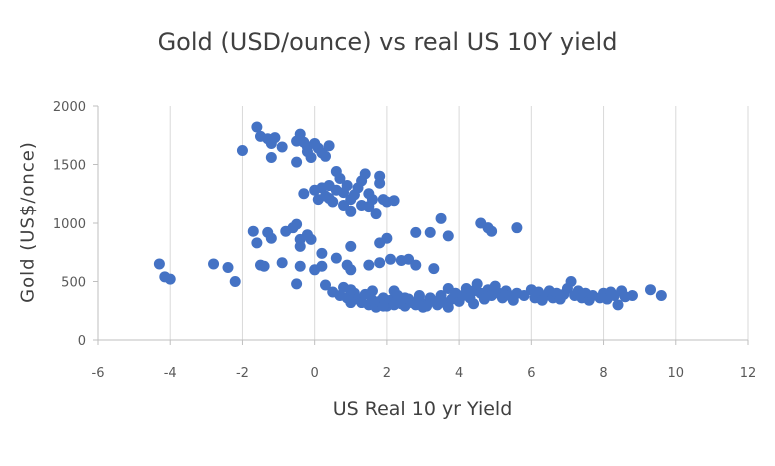 The height and width of the screenshot is (466, 775). Describe the element at coordinates (387, 373) in the screenshot. I see `x-tick-label: 2` at that location.